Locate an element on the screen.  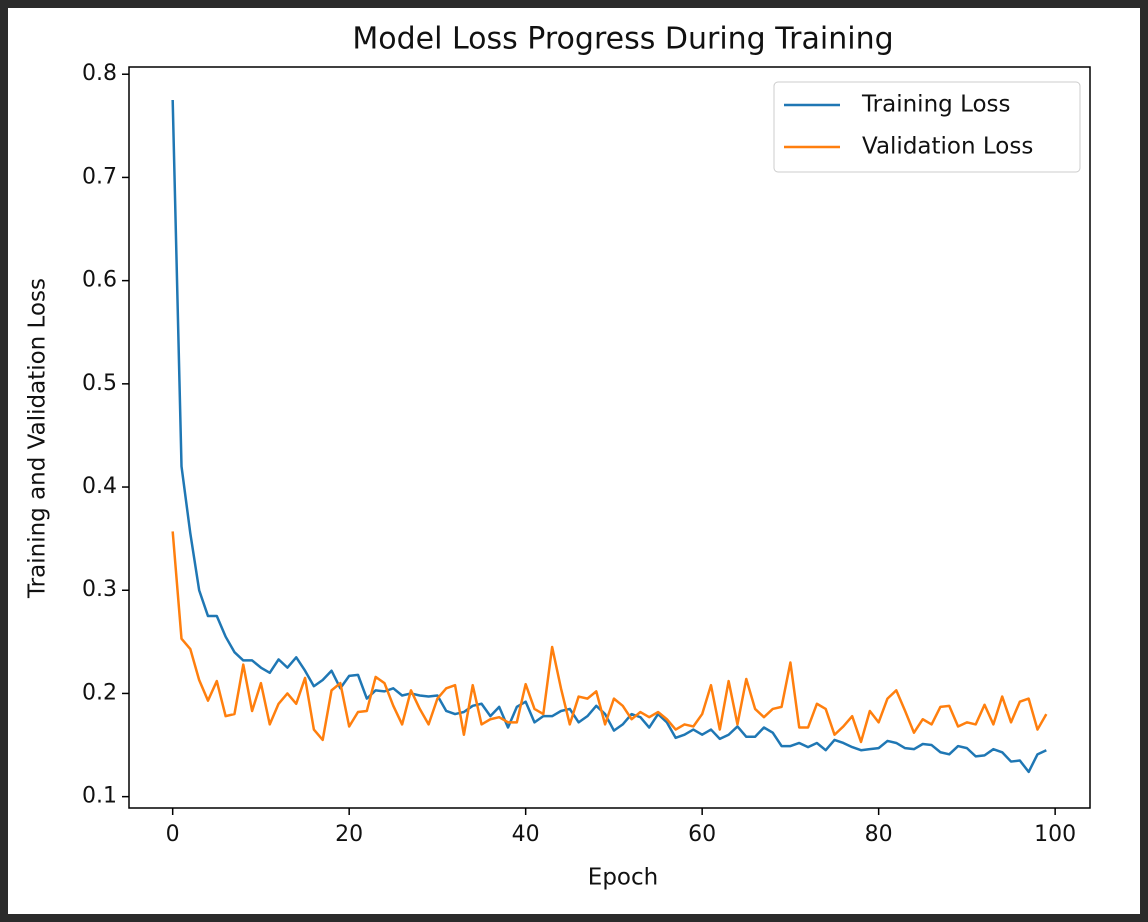
x-tick-label: 80 is located at coordinates (879, 834).